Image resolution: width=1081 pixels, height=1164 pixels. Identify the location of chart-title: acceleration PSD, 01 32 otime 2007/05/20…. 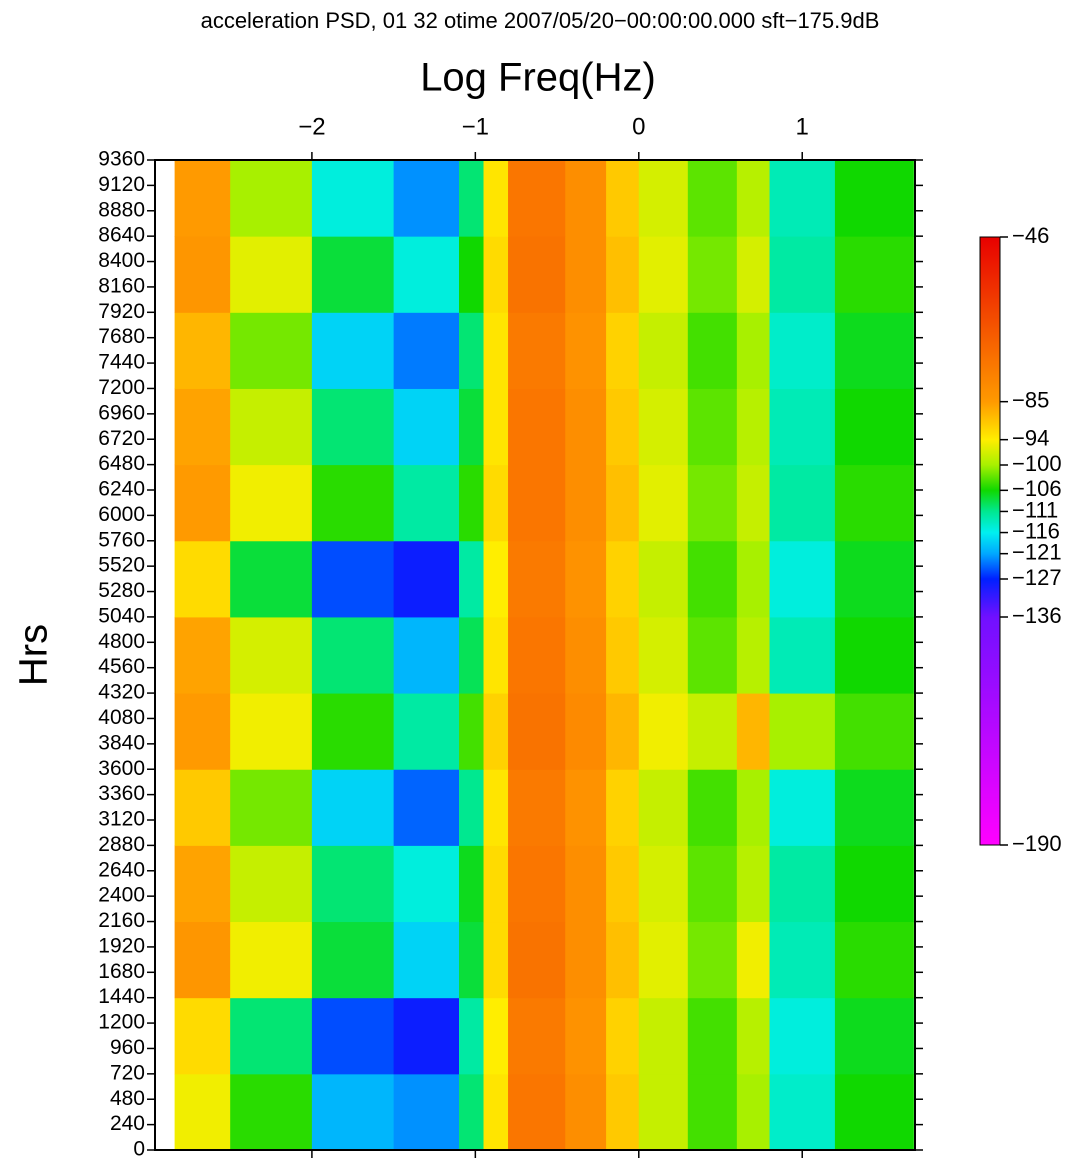
(540, 20).